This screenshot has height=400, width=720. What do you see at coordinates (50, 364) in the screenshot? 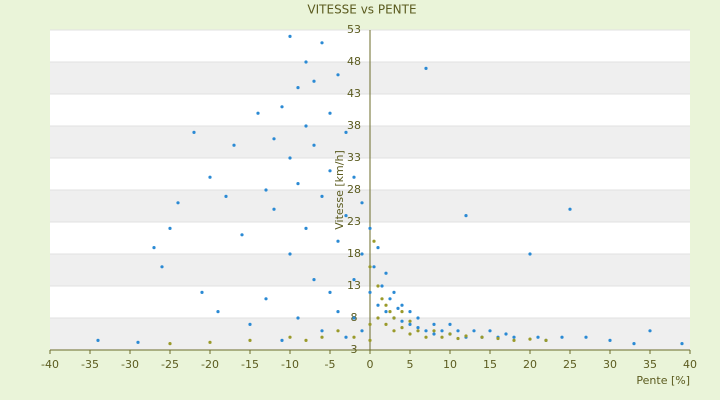
I see `x-tick-label: -40` at bounding box center [50, 364].